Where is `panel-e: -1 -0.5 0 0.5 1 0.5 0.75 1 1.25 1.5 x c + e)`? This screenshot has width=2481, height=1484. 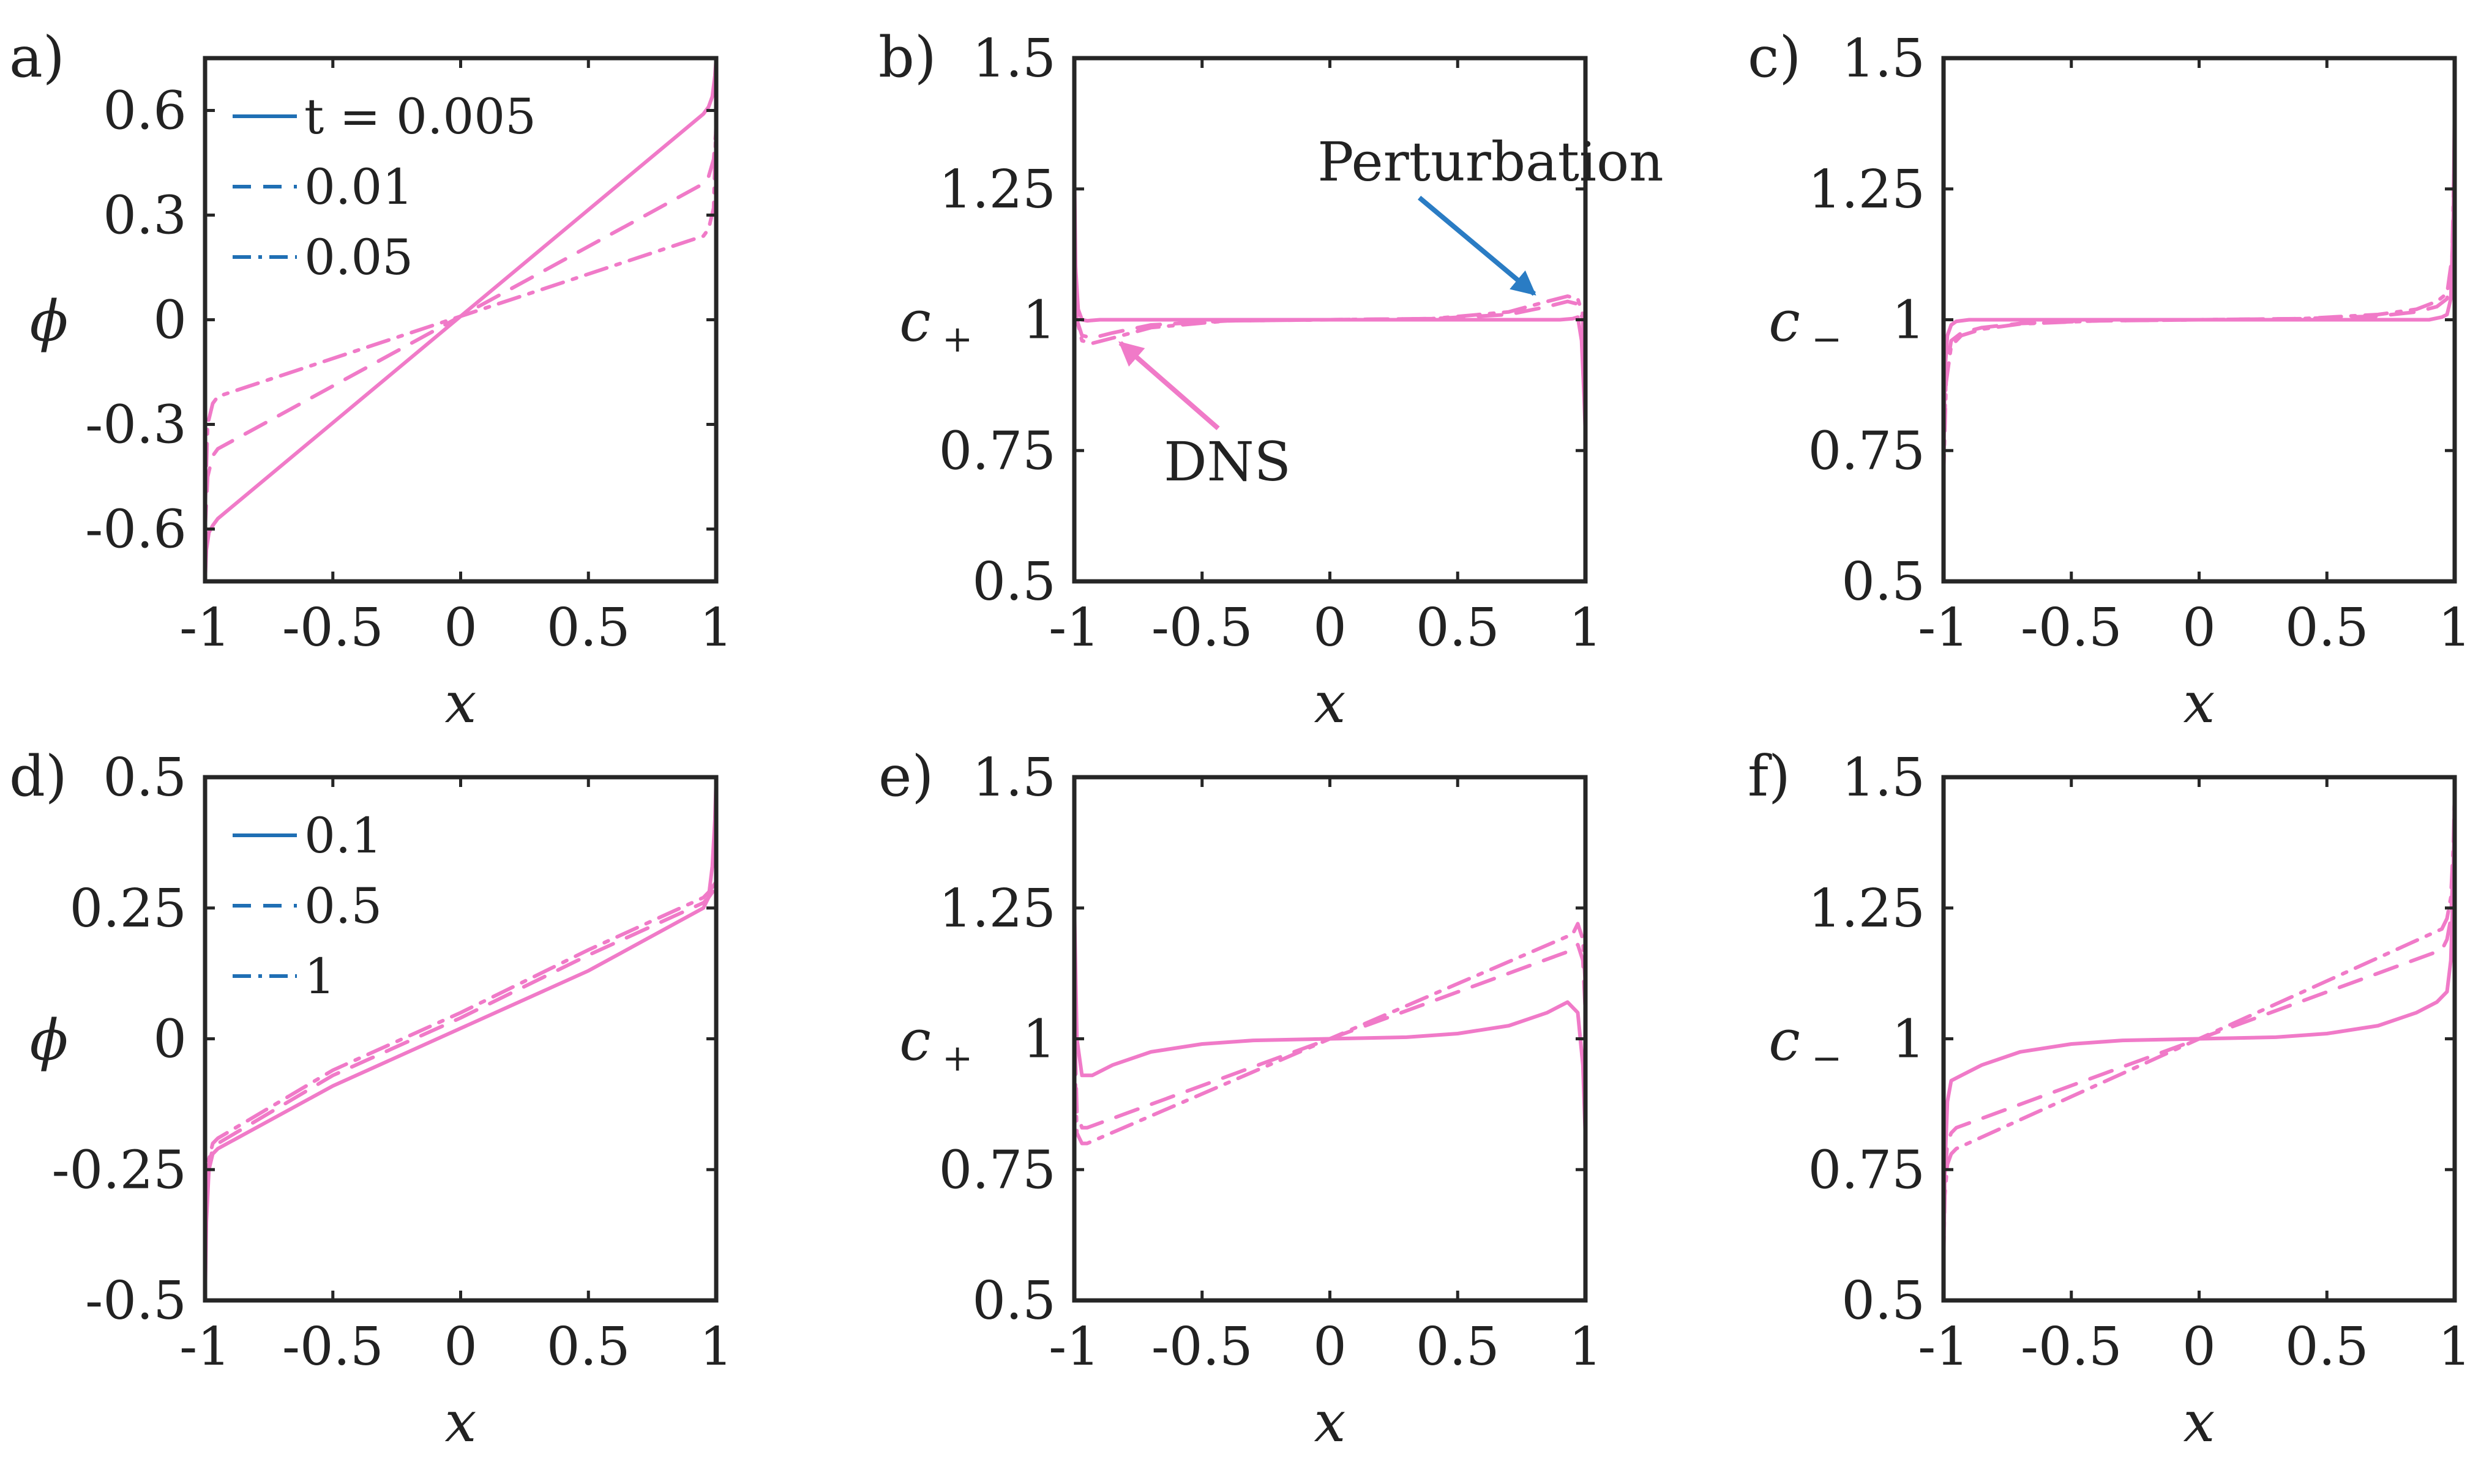
panel-e: -1 -0.5 0 0.5 1 0.5 0.75 1 1.25 1.5 x c + e) is located at coordinates (1240, 1099).